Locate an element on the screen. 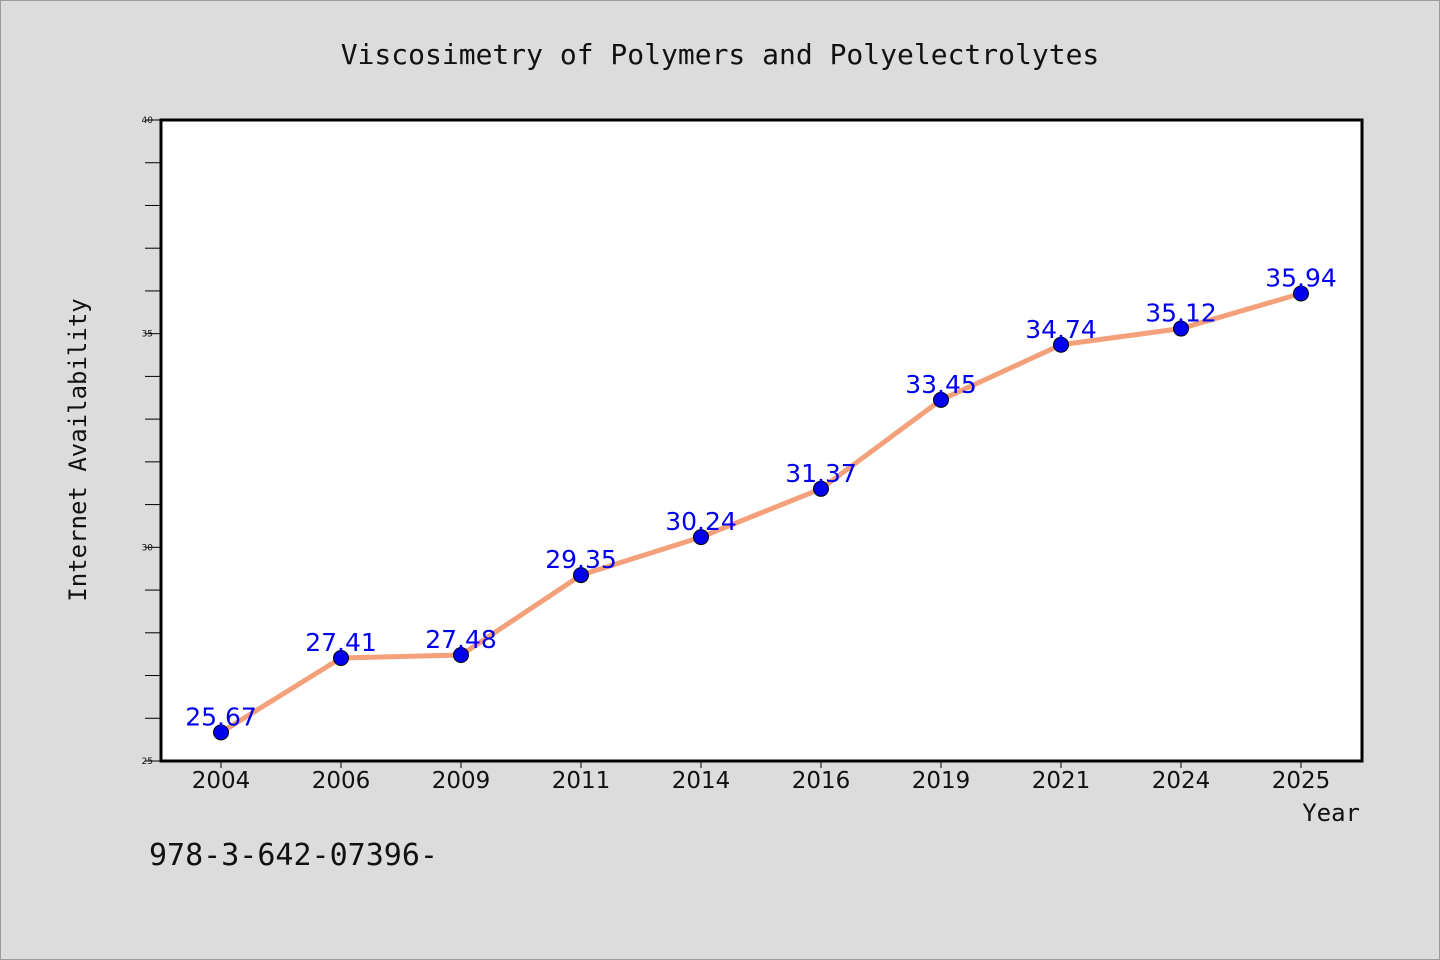 The height and width of the screenshot is (960, 1440). data-label: 35.94 is located at coordinates (1301, 277).